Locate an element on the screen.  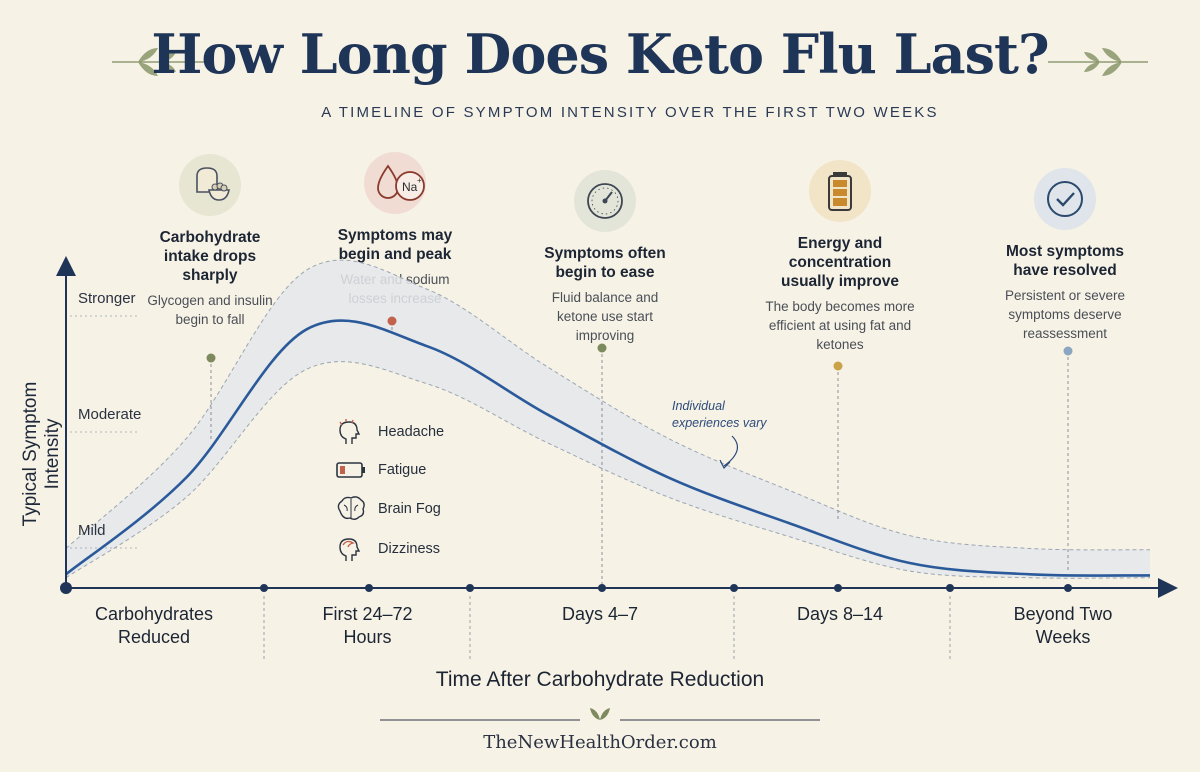
symptom-label: Brain Fog is located at coordinates (409, 509).